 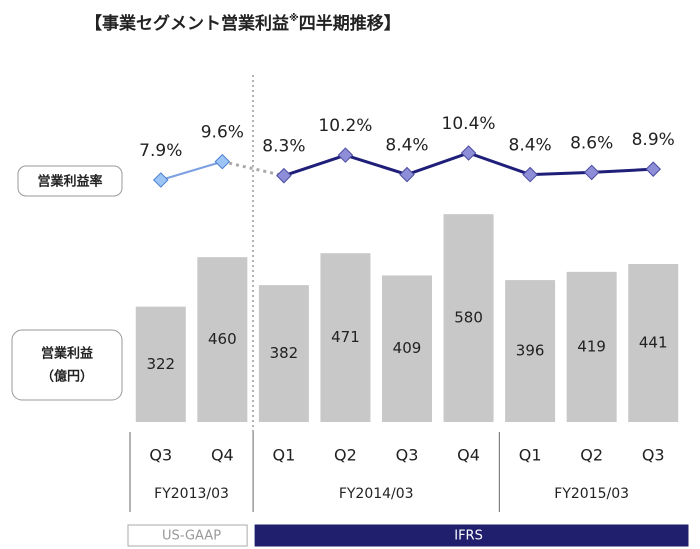 I want to click on bar-value-label: 409, so click(x=407, y=348).